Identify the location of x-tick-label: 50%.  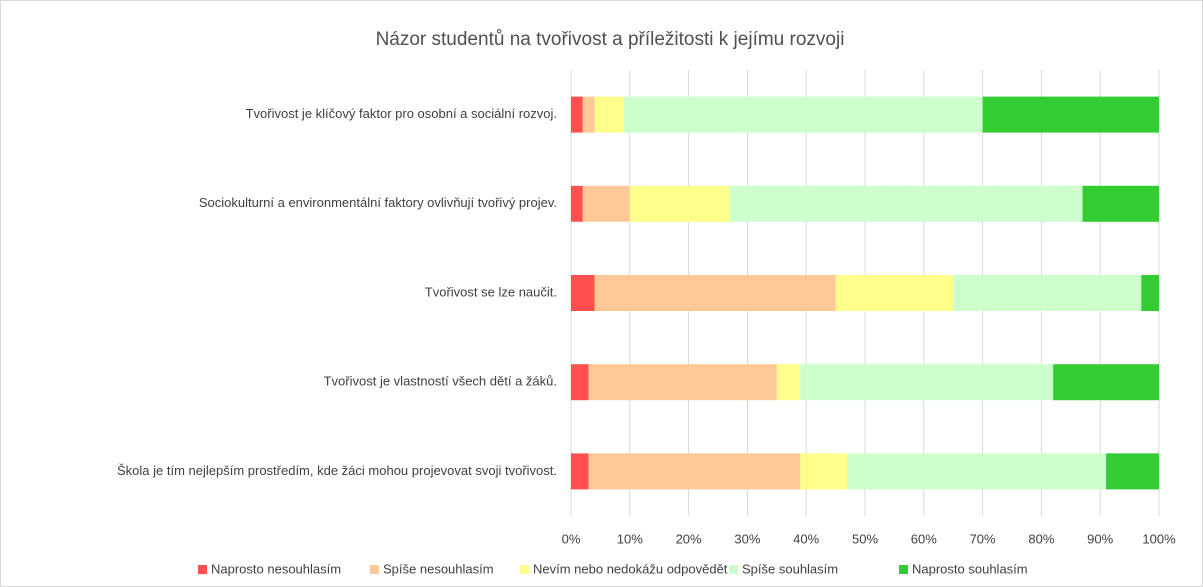
(865, 538).